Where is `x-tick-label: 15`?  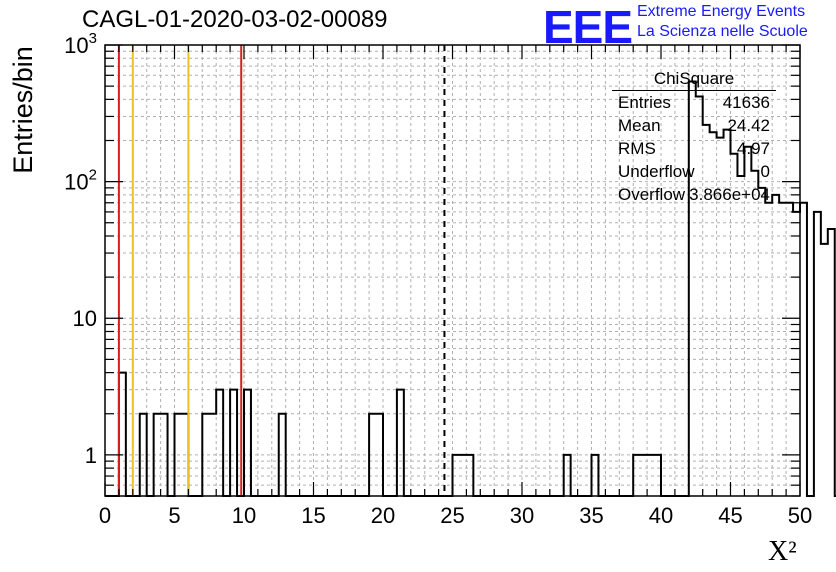
x-tick-label: 15 is located at coordinates (313, 515).